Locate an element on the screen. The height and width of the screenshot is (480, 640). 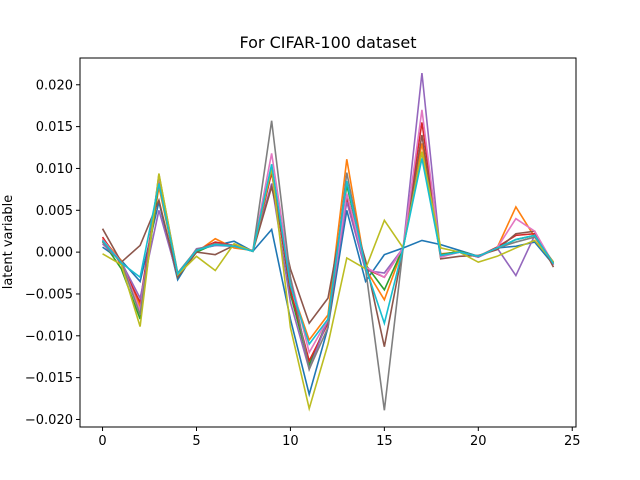
y-tick-label: 0.000 is located at coordinates (54, 253).